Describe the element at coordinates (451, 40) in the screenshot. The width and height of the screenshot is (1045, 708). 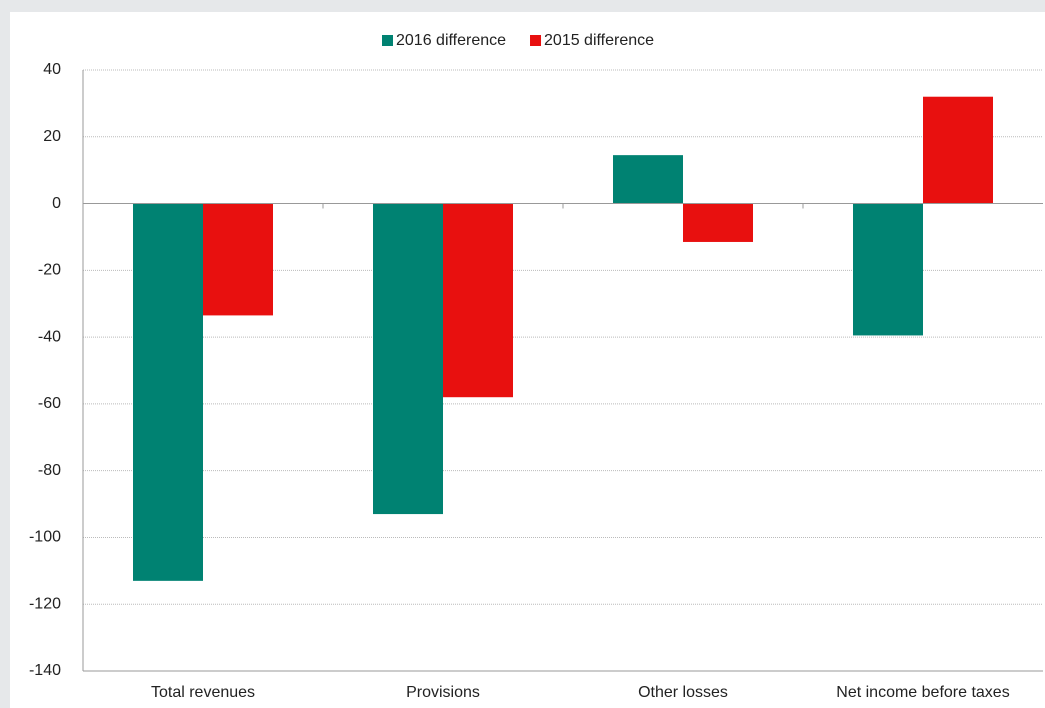
I see `legend-label: 2016 difference` at that location.